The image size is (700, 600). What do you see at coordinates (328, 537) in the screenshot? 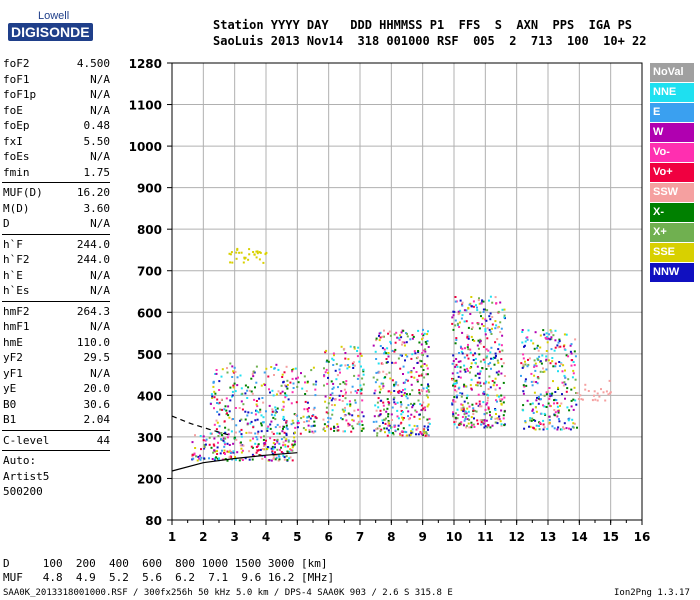
I see `x-tick-label: 6` at bounding box center [328, 537].